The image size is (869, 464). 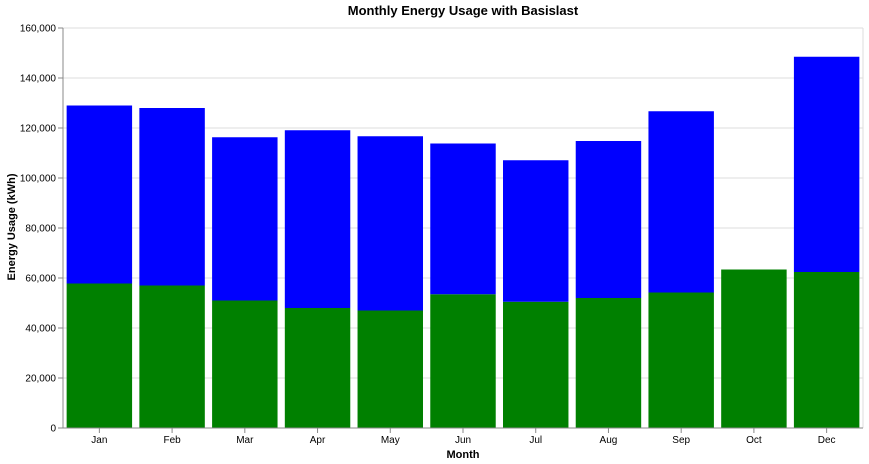 What do you see at coordinates (38, 179) in the screenshot?
I see `y-tick-label: 100,000` at bounding box center [38, 179].